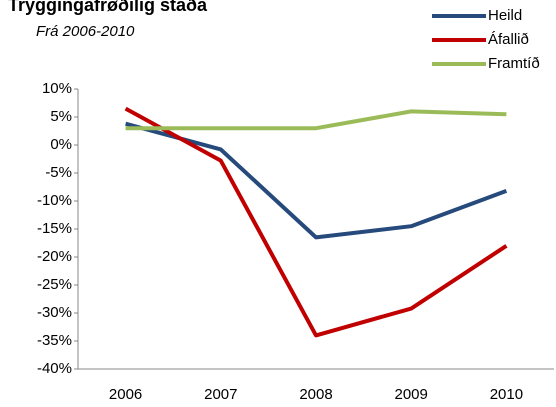 This screenshot has width=556, height=407. I want to click on x-tick-label: 2009, so click(411, 394).